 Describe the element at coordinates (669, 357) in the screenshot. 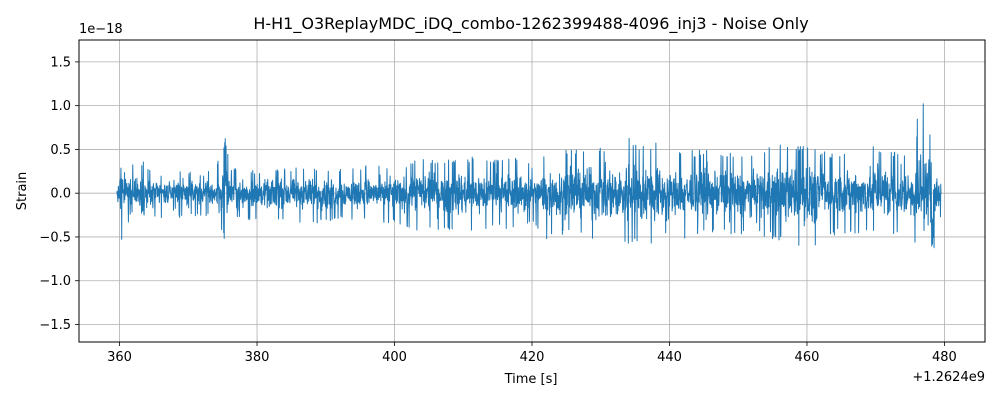

I see `x-tick-label: 440` at that location.